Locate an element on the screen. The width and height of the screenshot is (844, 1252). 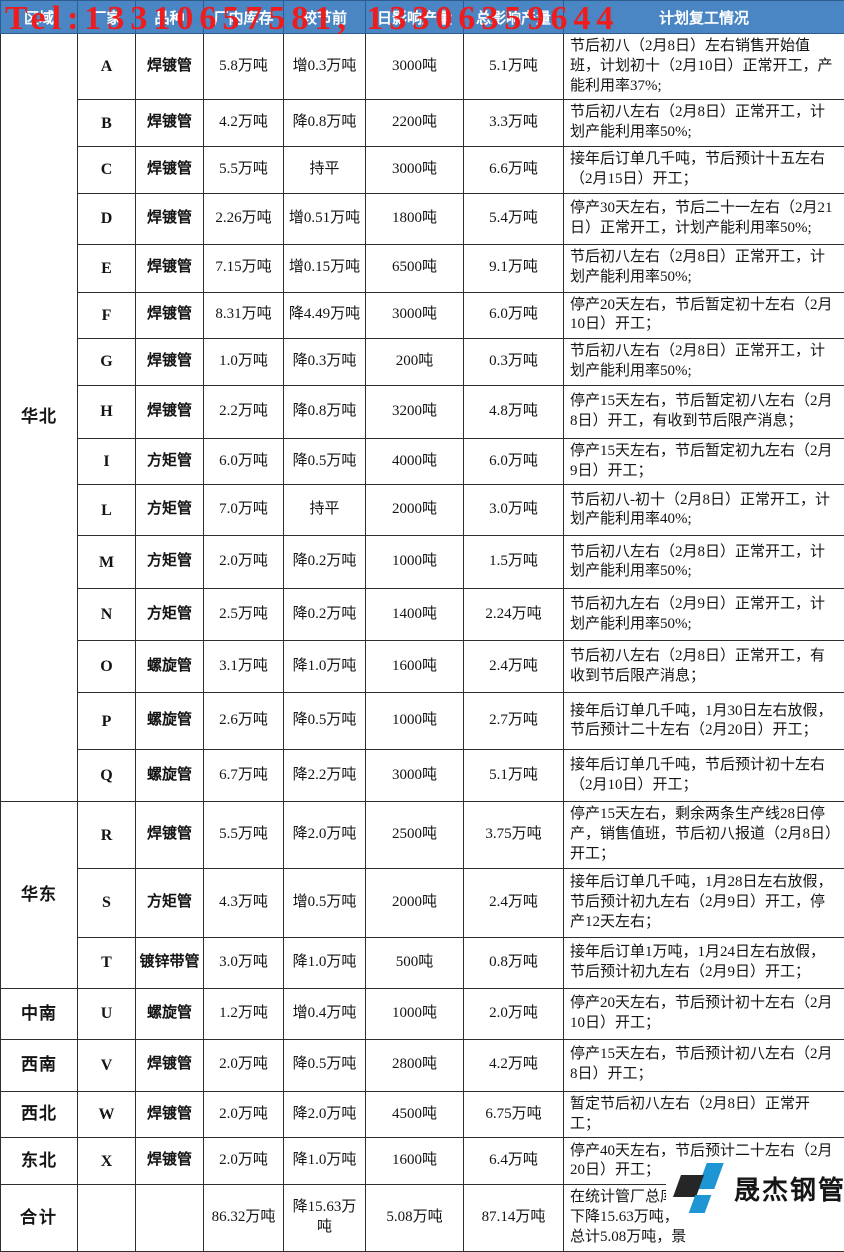
inventory-cell: 7.0万吨 is located at coordinates (244, 510).